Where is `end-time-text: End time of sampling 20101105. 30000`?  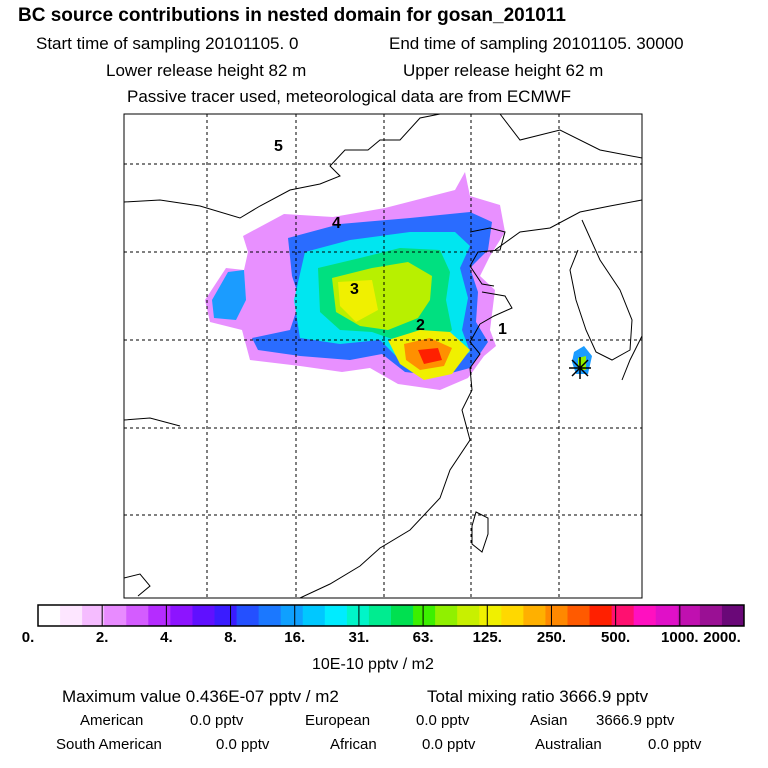
end-time-text: End time of sampling 20101105. 30000 is located at coordinates (536, 43).